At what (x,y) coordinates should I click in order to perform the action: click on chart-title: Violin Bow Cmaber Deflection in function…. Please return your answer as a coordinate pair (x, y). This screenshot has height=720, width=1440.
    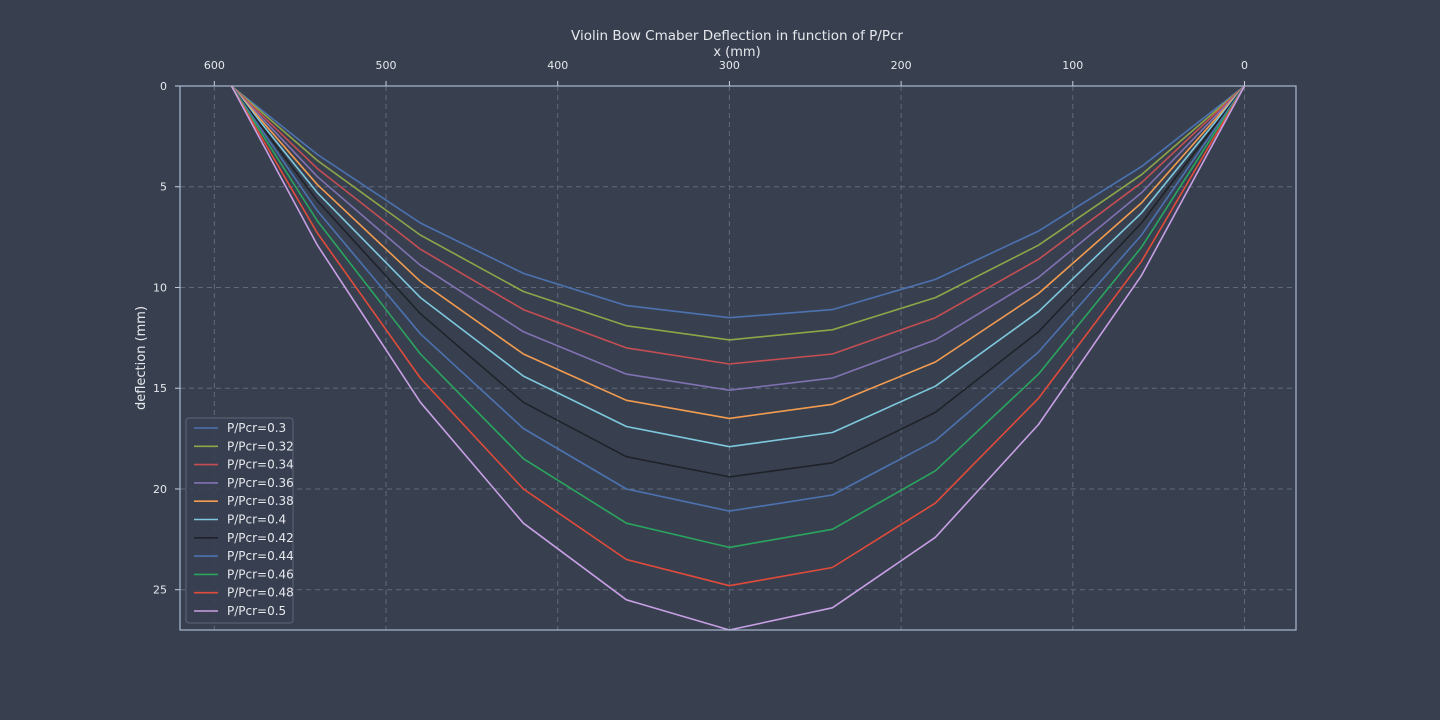
    Looking at the image, I should click on (737, 36).